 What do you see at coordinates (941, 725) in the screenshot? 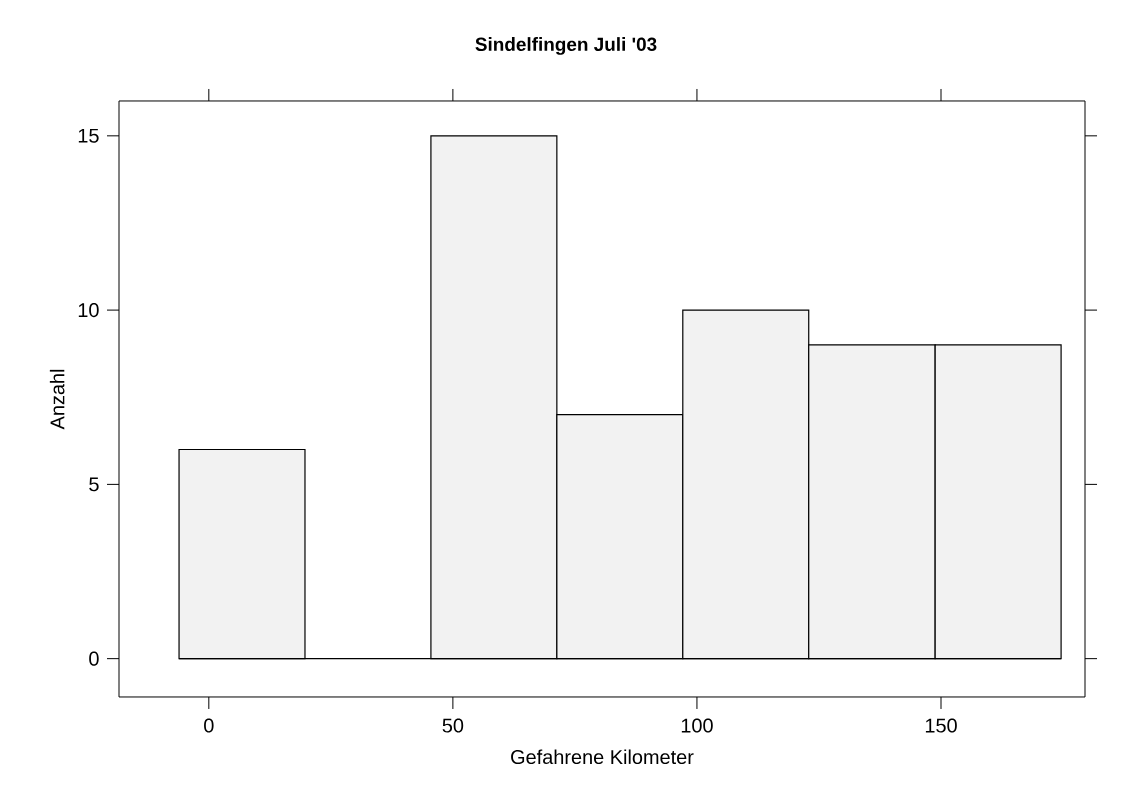
I see `x-tick-label: 150` at bounding box center [941, 725].